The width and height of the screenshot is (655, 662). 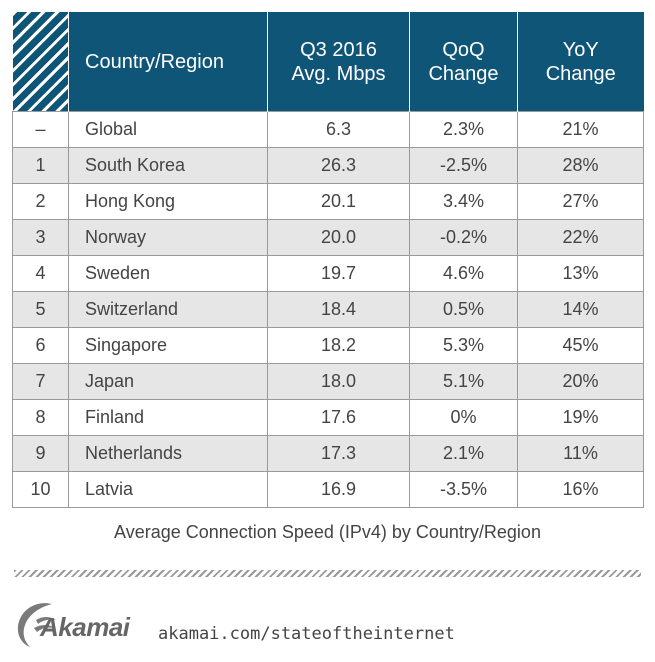 I want to click on table-row: 7 Japan 18.0 5.1% 20%, so click(x=328, y=381).